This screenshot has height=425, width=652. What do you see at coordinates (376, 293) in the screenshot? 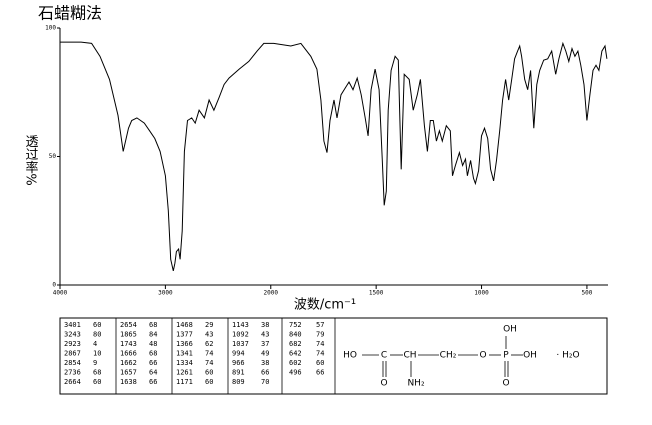
I see `x-tick-label: 1500` at bounding box center [376, 293].